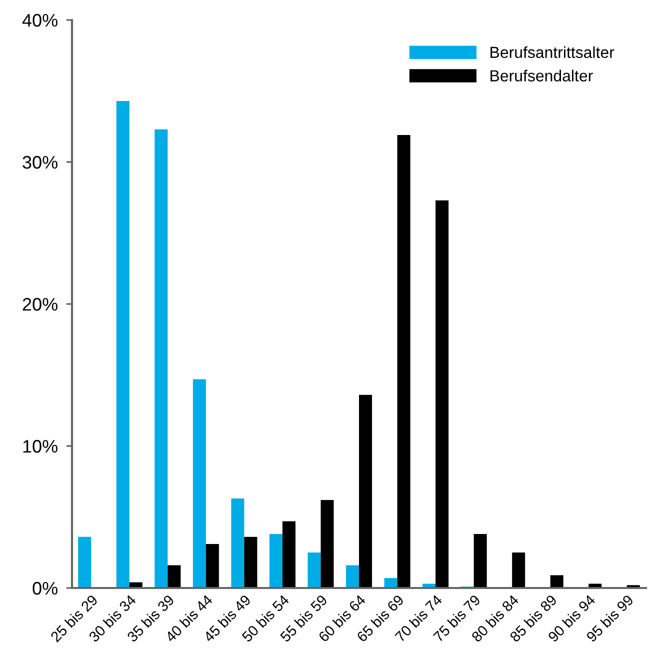  I want to click on y-tick-label: 40%, so click(40, 20).